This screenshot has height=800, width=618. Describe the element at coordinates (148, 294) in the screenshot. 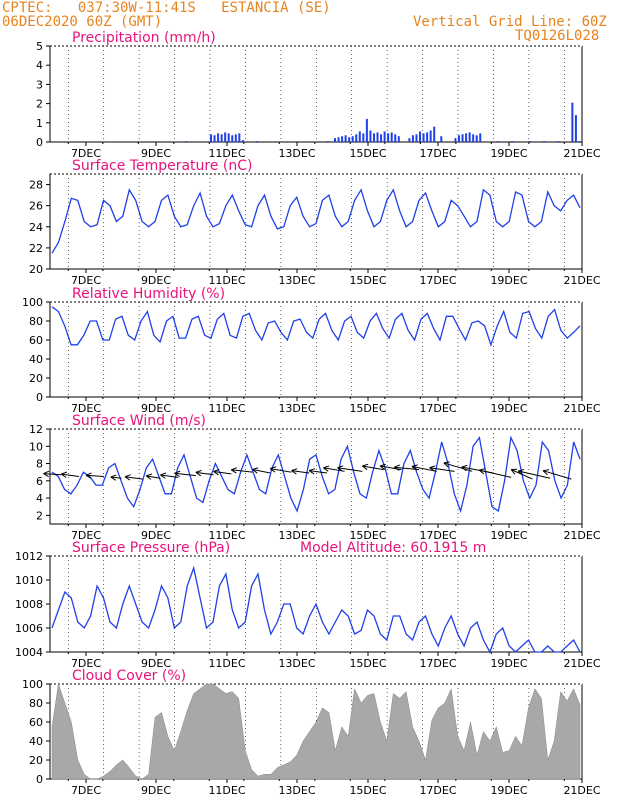

I see `panel-title: Relative Humidity (%)` at that location.